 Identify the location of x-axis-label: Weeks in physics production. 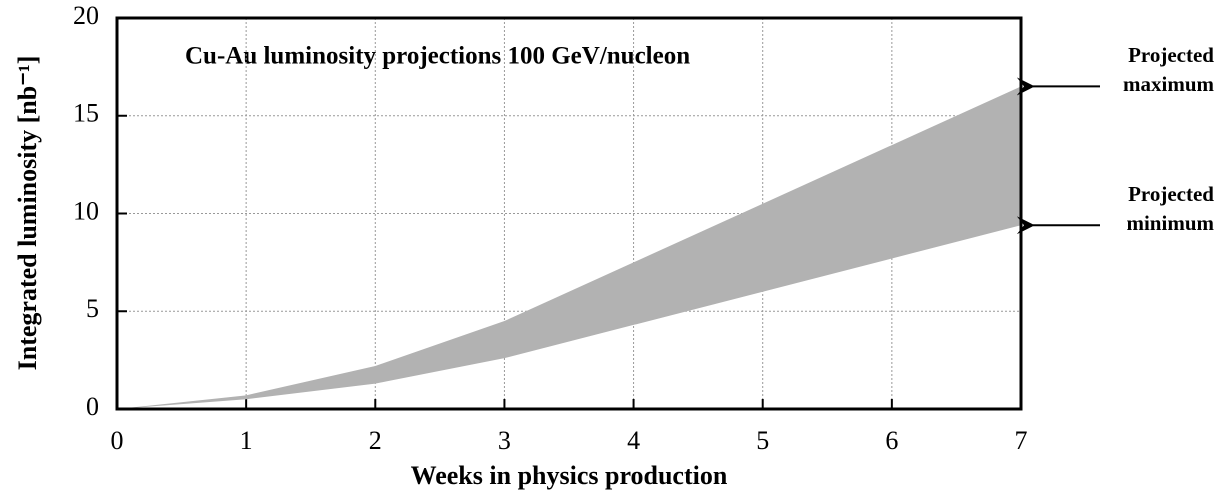
(569, 475).